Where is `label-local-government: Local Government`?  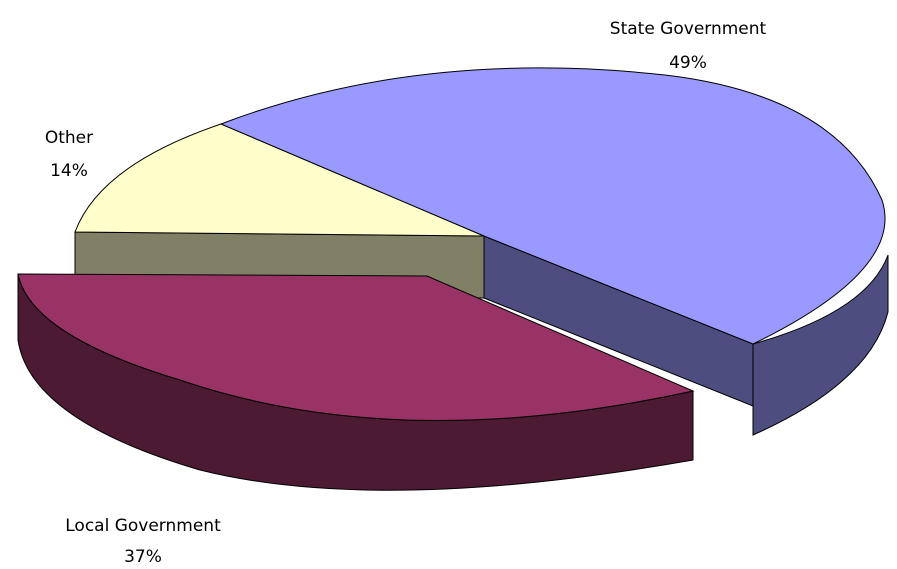 label-local-government: Local Government is located at coordinates (143, 526).